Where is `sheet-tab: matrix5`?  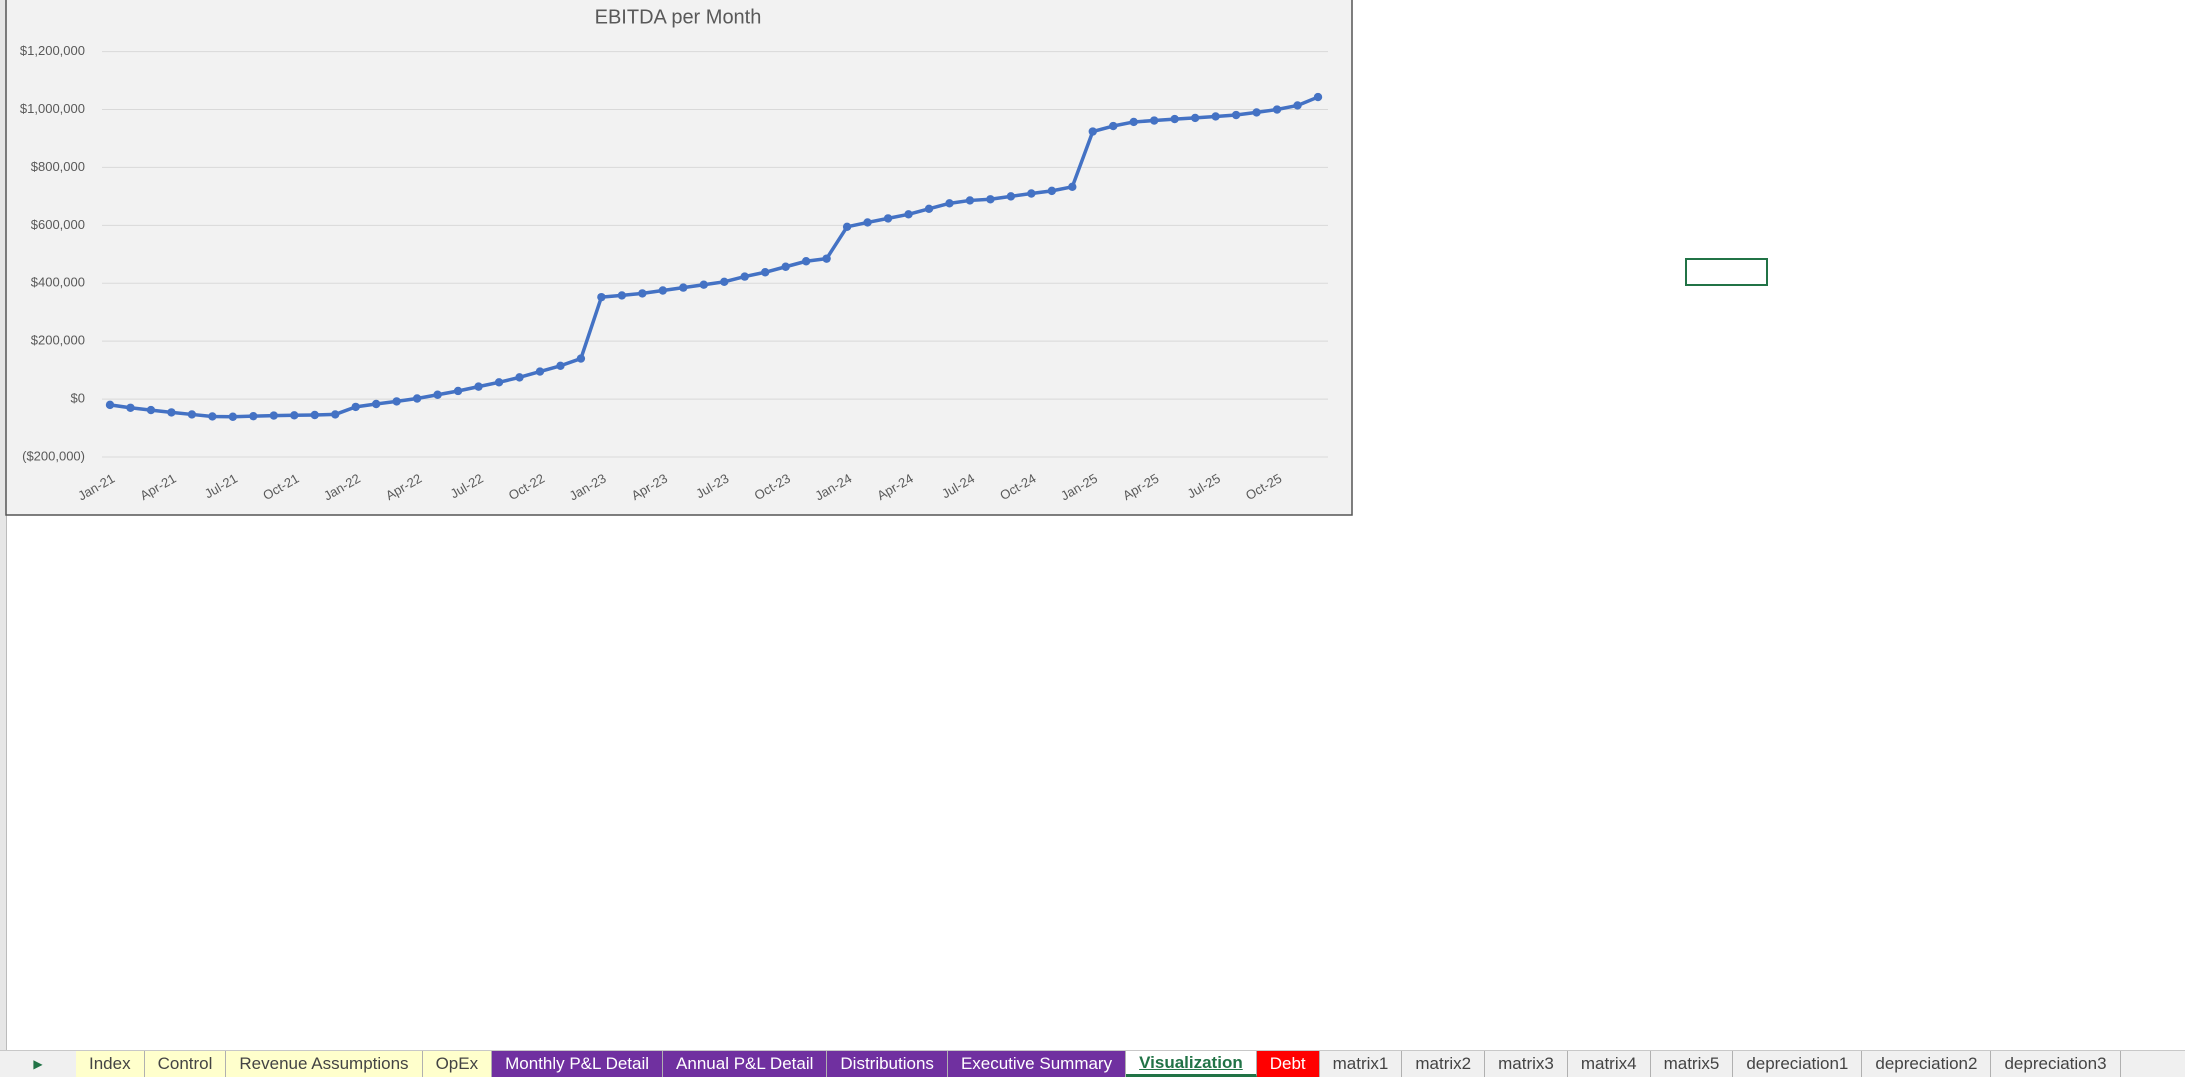
sheet-tab: matrix5 is located at coordinates (1692, 1064).